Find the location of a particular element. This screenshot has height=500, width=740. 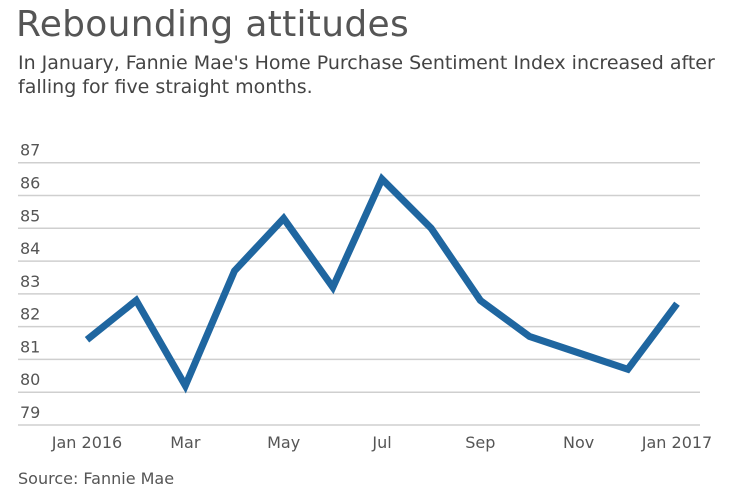

source-note: Source: Fannie Mae is located at coordinates (96, 478).